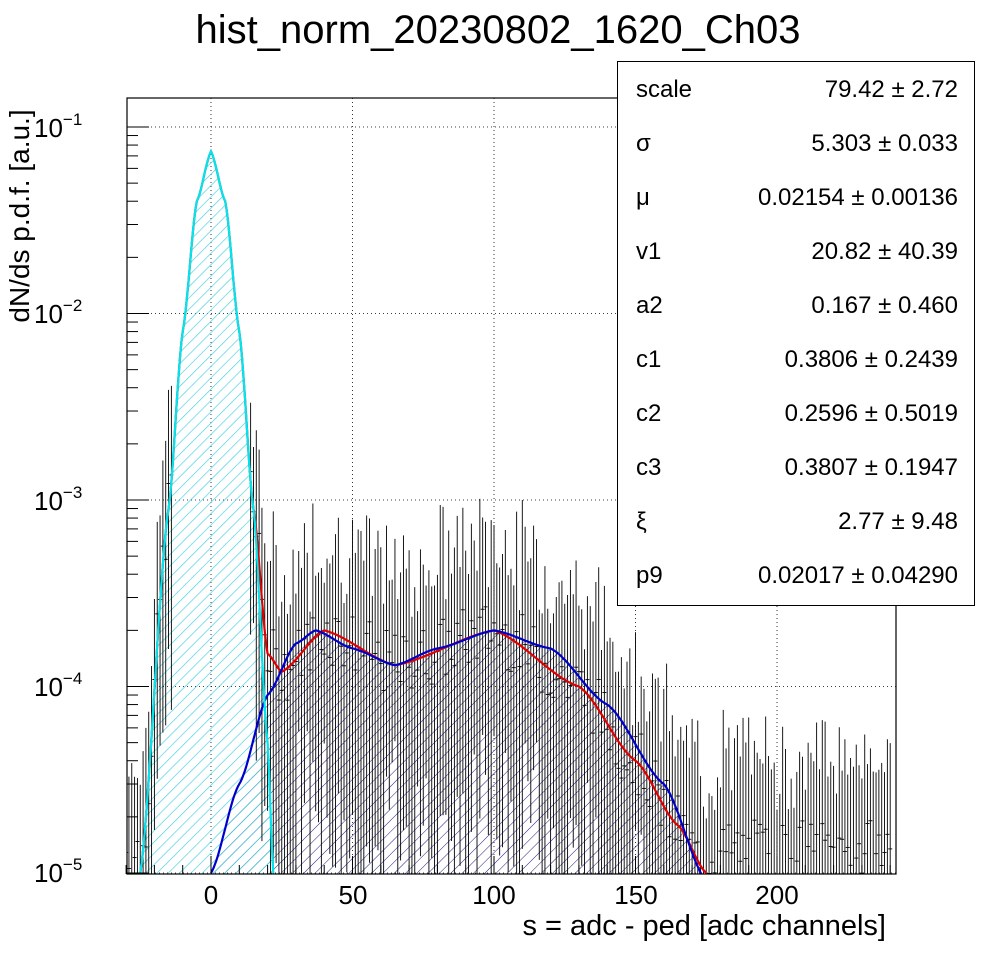 This screenshot has height=972, width=996. I want to click on y-tick-label: 10⁻⁴, so click(58, 685).